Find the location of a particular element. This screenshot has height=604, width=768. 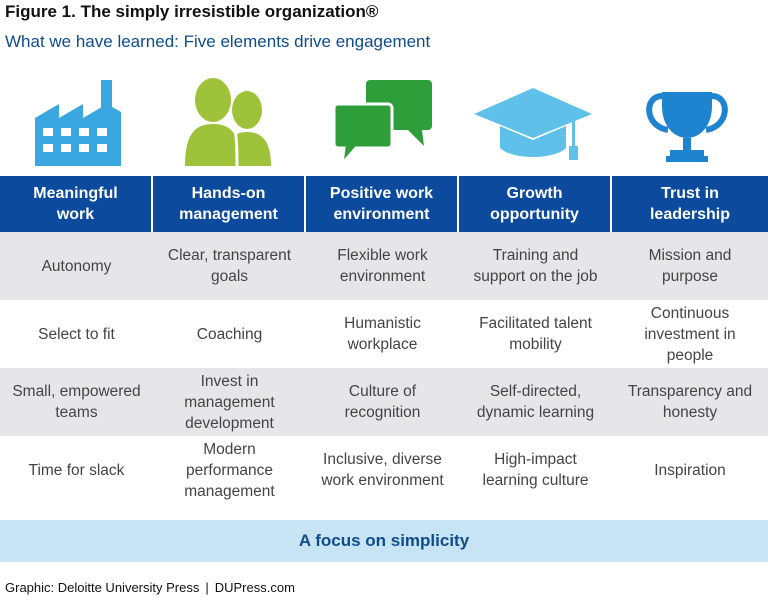

trophy-icon is located at coordinates (687, 123).